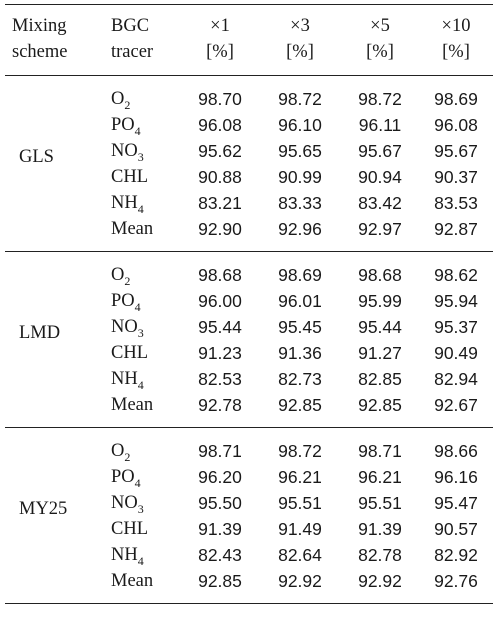  What do you see at coordinates (118, 275) in the screenshot?
I see `tracer-base: O` at bounding box center [118, 275].